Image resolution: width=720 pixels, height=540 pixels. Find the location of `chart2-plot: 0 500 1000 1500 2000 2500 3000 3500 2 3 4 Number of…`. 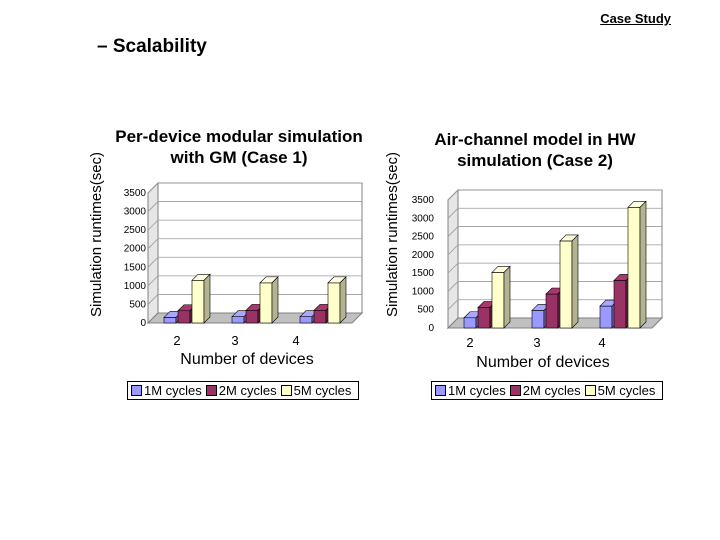

chart2-plot: 0 500 1000 1500 2000 2500 3000 3500 2 3 4 Number of… is located at coordinates (538, 279).